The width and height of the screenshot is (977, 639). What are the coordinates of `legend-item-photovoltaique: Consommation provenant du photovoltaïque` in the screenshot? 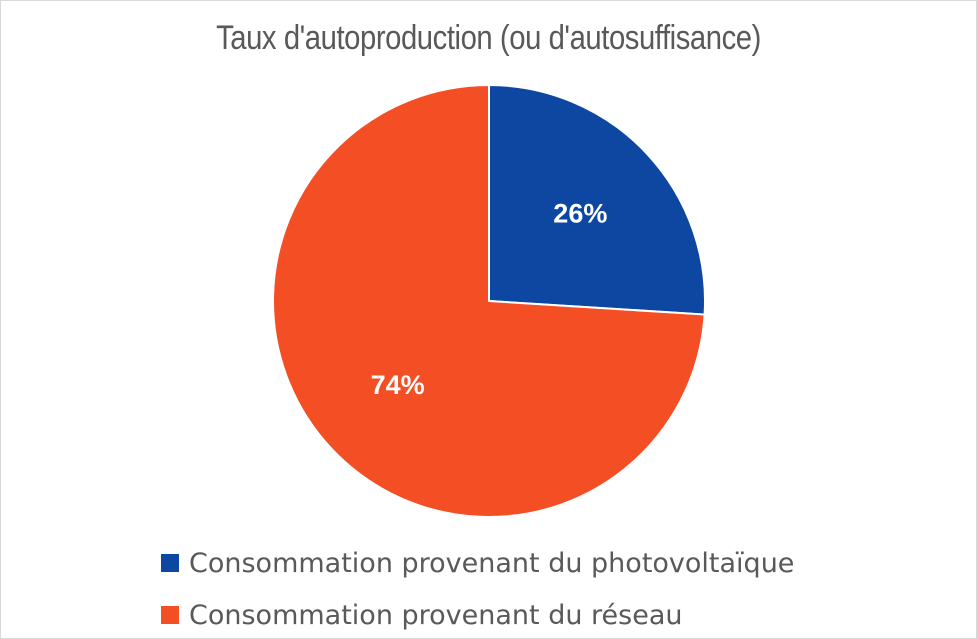 It's located at (477, 563).